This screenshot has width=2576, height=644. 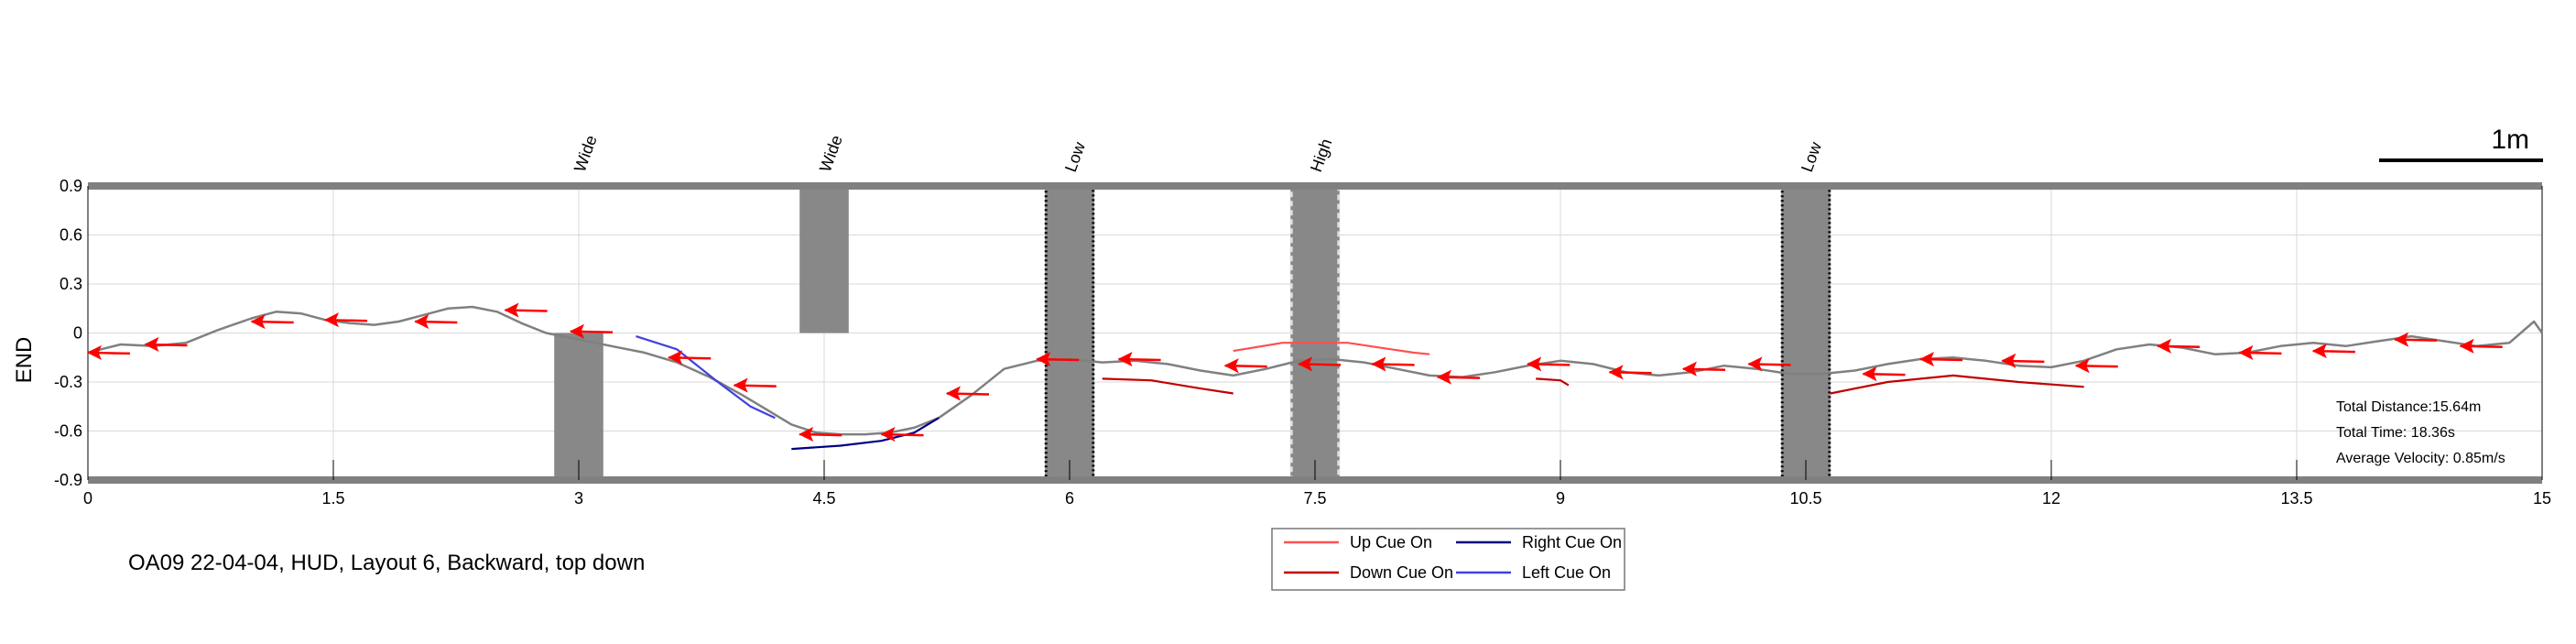 I want to click on series-up-cue-on, so click(x=1331, y=349).